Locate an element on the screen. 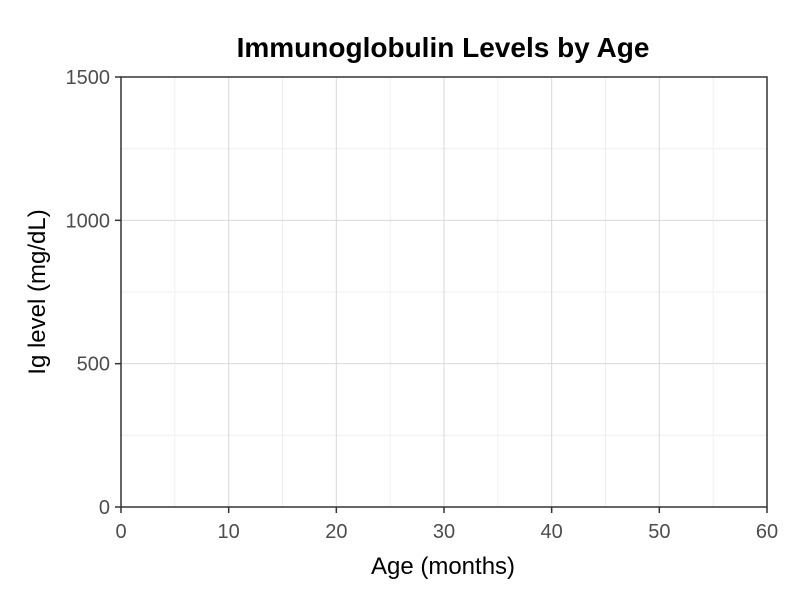 The width and height of the screenshot is (800, 600). x-tick-label: 0 is located at coordinates (120, 532).